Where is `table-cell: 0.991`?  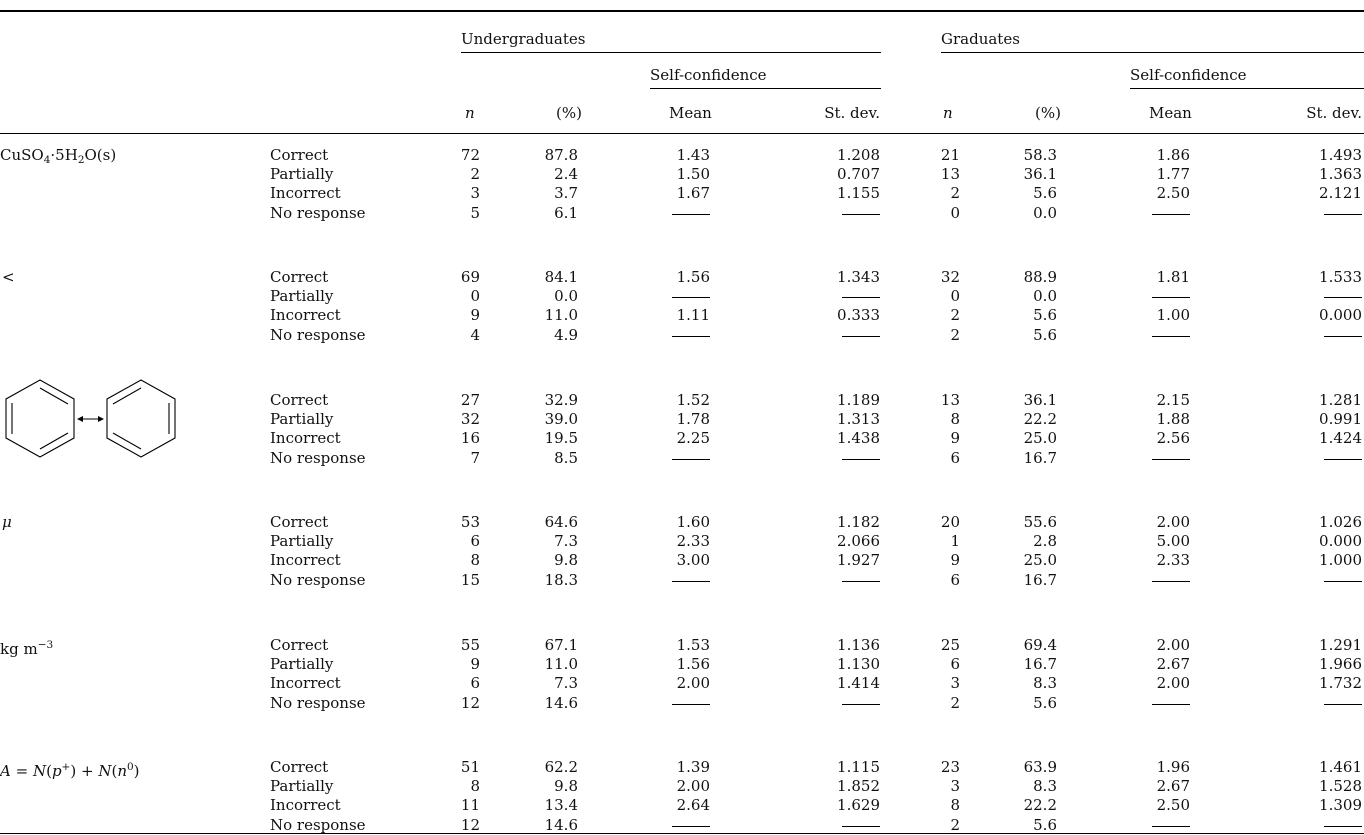
table-cell: 0.991 is located at coordinates (1340, 419).